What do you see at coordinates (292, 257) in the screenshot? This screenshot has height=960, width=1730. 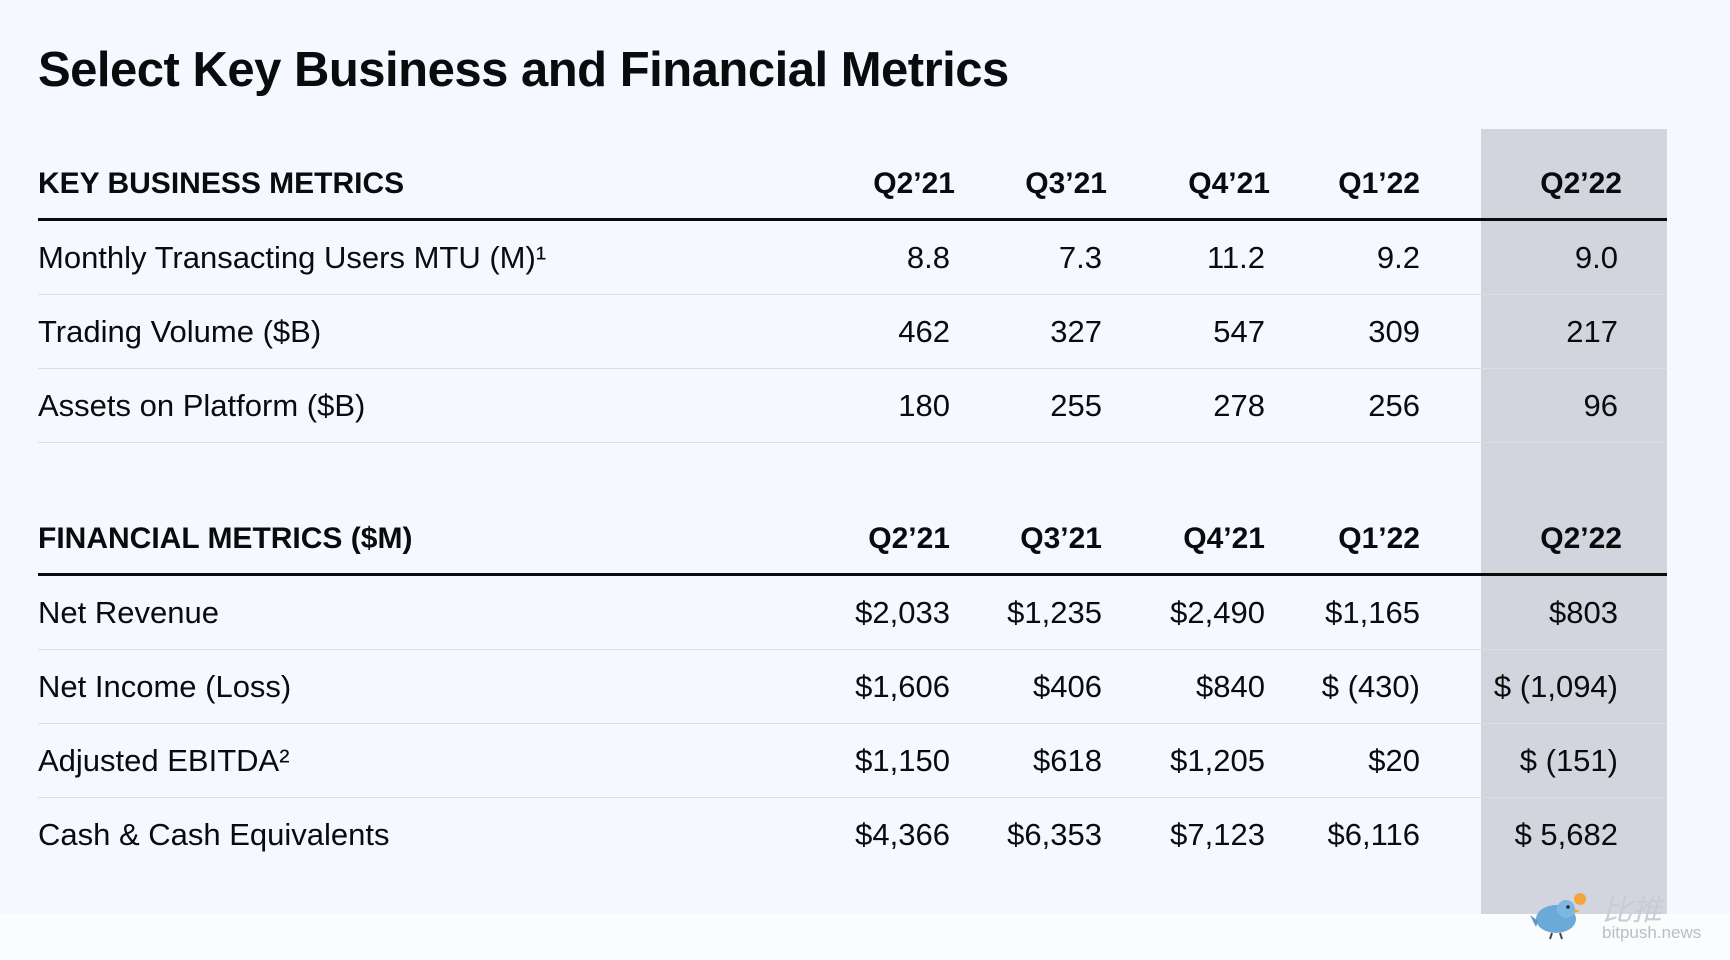 I see `row-label: Monthly Transacting Users MTU (M)¹` at bounding box center [292, 257].